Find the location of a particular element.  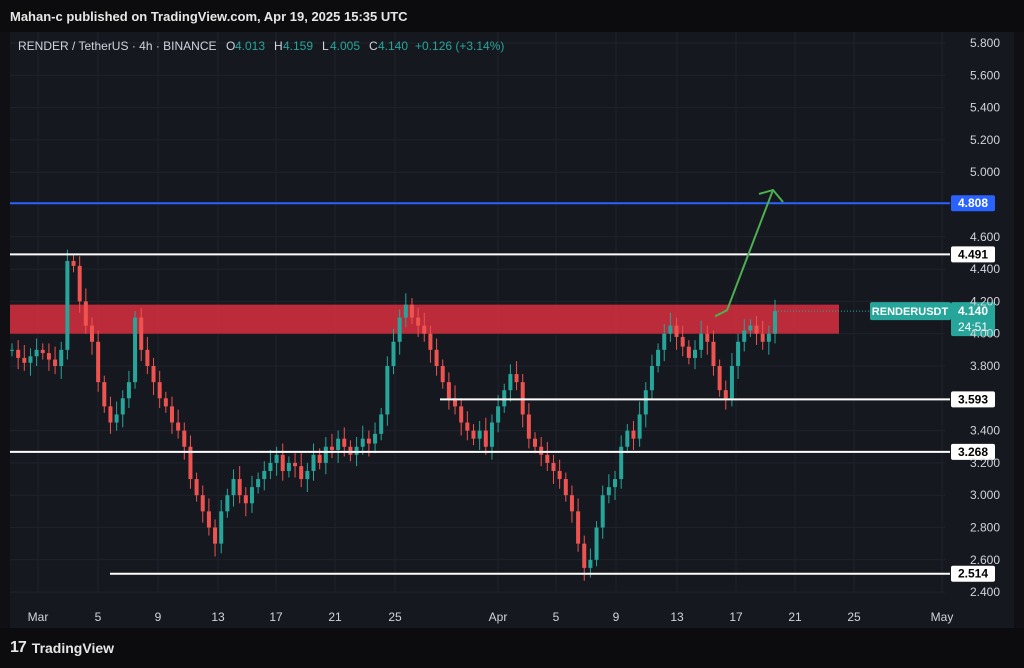

legend-c-value: 4.140 is located at coordinates (393, 46).